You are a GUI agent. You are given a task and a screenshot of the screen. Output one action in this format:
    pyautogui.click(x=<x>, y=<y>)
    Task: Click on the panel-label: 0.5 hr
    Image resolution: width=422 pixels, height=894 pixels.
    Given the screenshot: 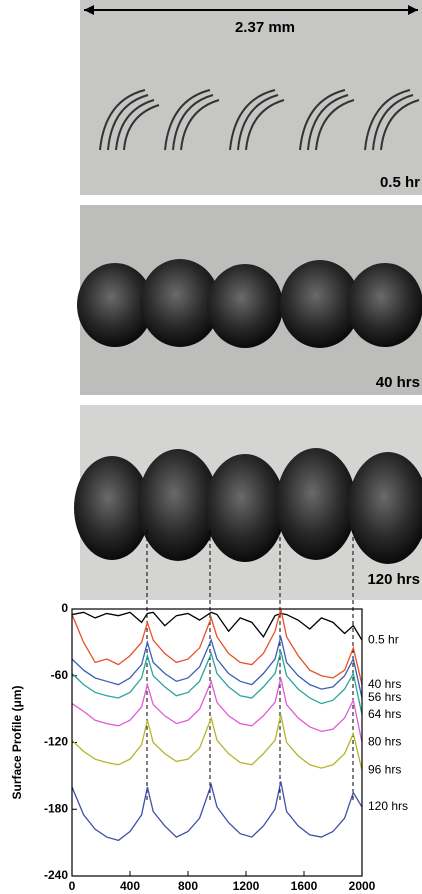 What is the action you would take?
    pyautogui.click(x=400, y=182)
    